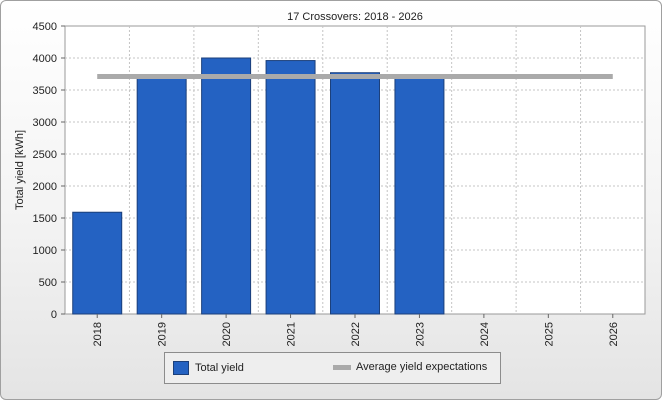  Describe the element at coordinates (485, 334) in the screenshot. I see `x-tick-label: 2024` at that location.